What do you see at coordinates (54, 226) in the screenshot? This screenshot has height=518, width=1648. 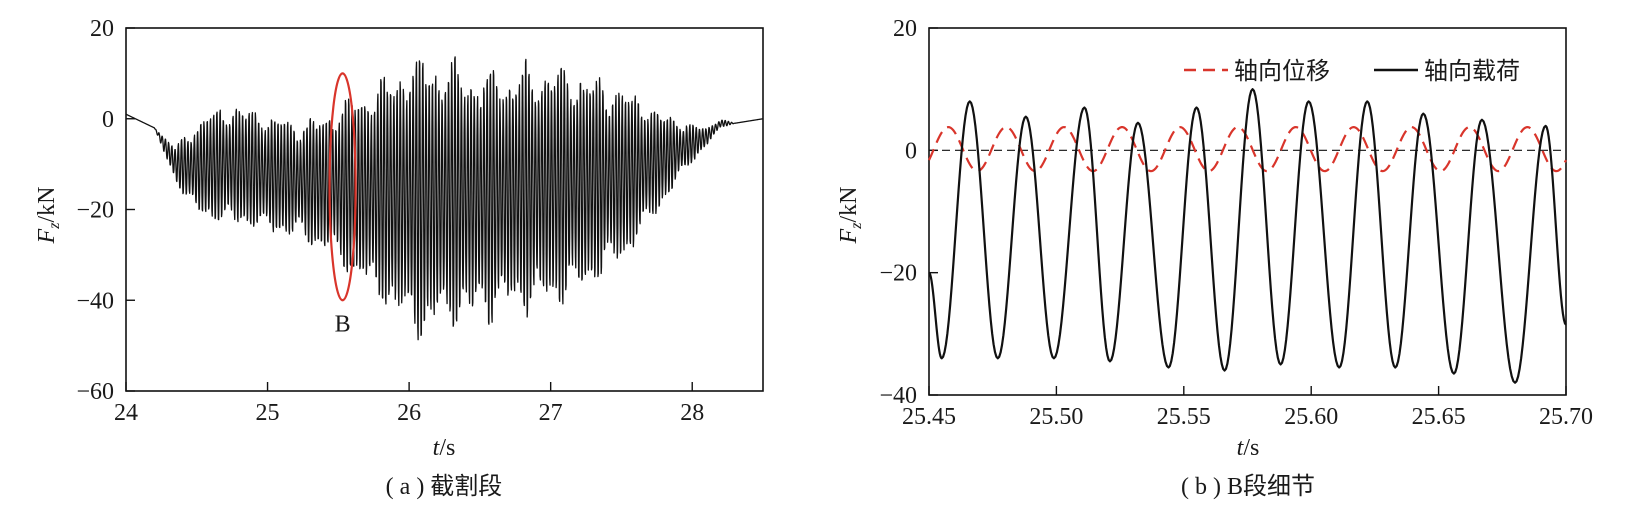 I see `y-label-sub-a: z` at bounding box center [54, 226].